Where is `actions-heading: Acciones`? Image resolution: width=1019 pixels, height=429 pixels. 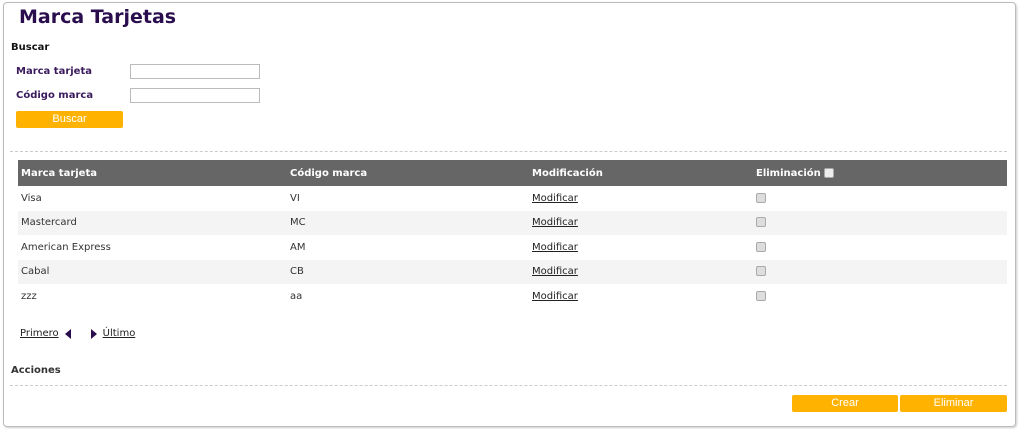
actions-heading: Acciones is located at coordinates (36, 370).